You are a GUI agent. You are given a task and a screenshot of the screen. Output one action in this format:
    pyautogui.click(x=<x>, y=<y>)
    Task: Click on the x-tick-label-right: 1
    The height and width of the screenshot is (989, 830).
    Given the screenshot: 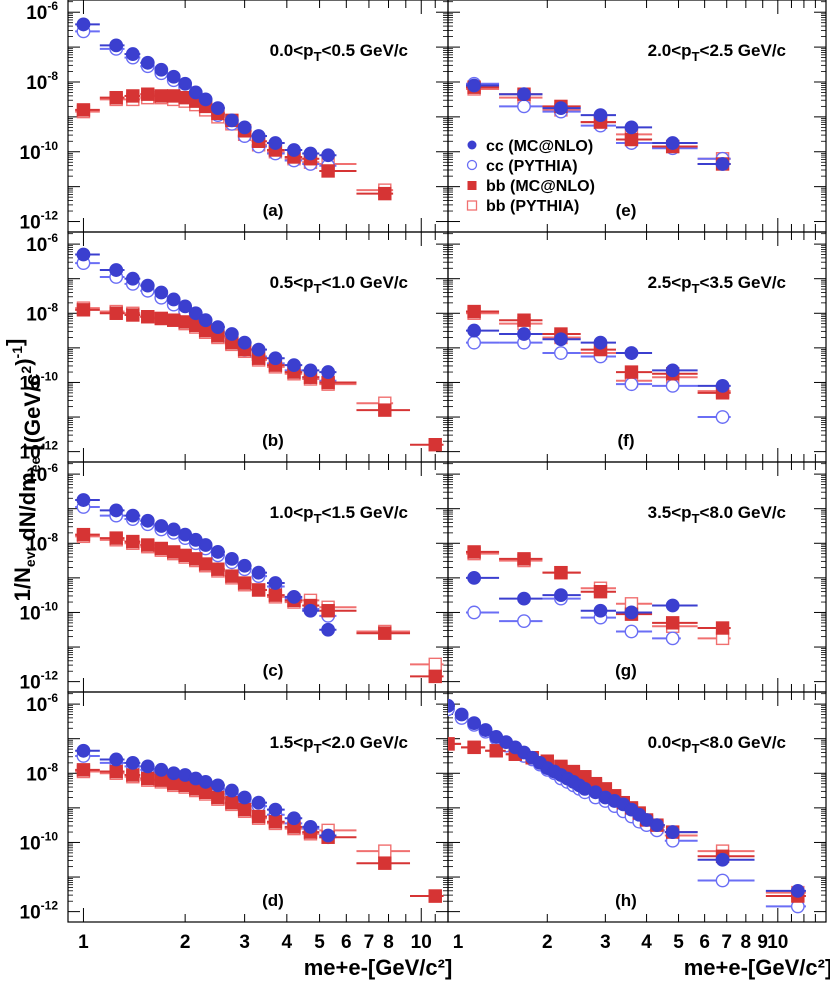 What is the action you would take?
    pyautogui.click(x=458, y=942)
    